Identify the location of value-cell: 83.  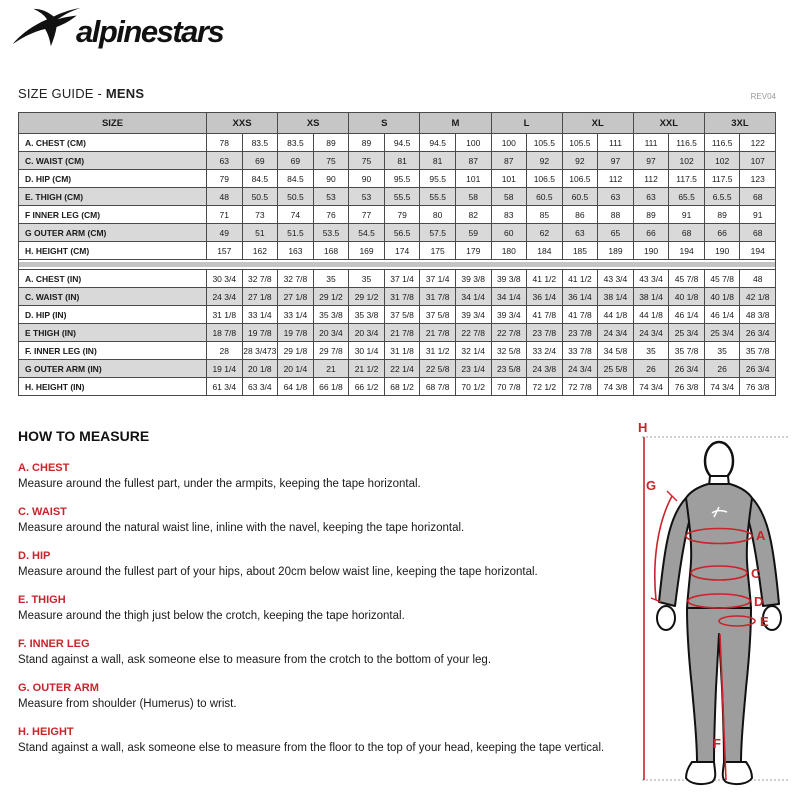
(509, 214).